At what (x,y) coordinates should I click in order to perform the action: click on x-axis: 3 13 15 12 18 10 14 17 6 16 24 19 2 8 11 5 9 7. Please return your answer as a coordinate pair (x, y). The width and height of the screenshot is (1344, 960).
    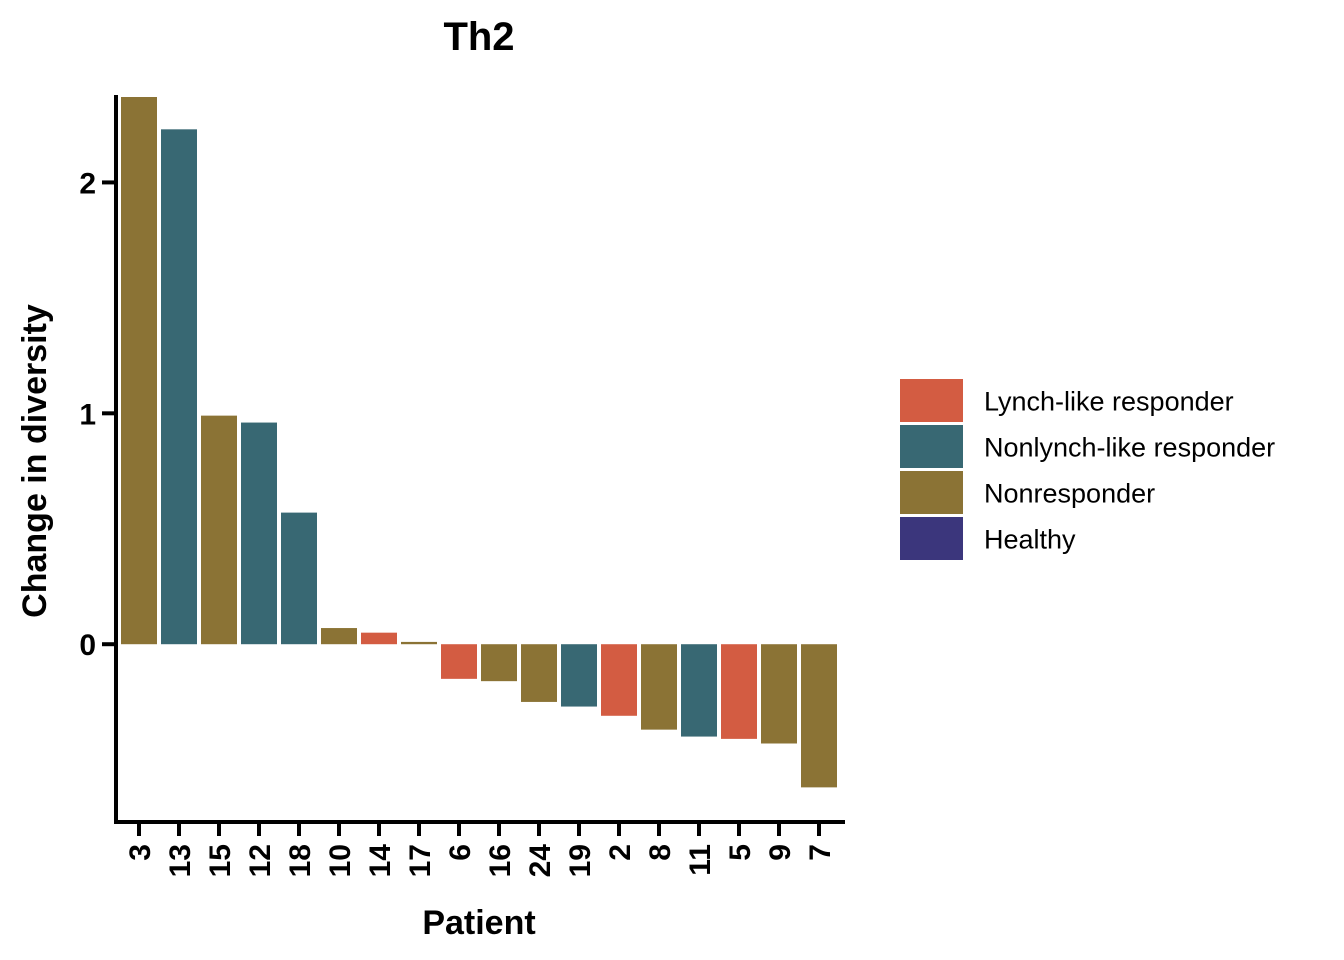
    Looking at the image, I should click on (479, 849).